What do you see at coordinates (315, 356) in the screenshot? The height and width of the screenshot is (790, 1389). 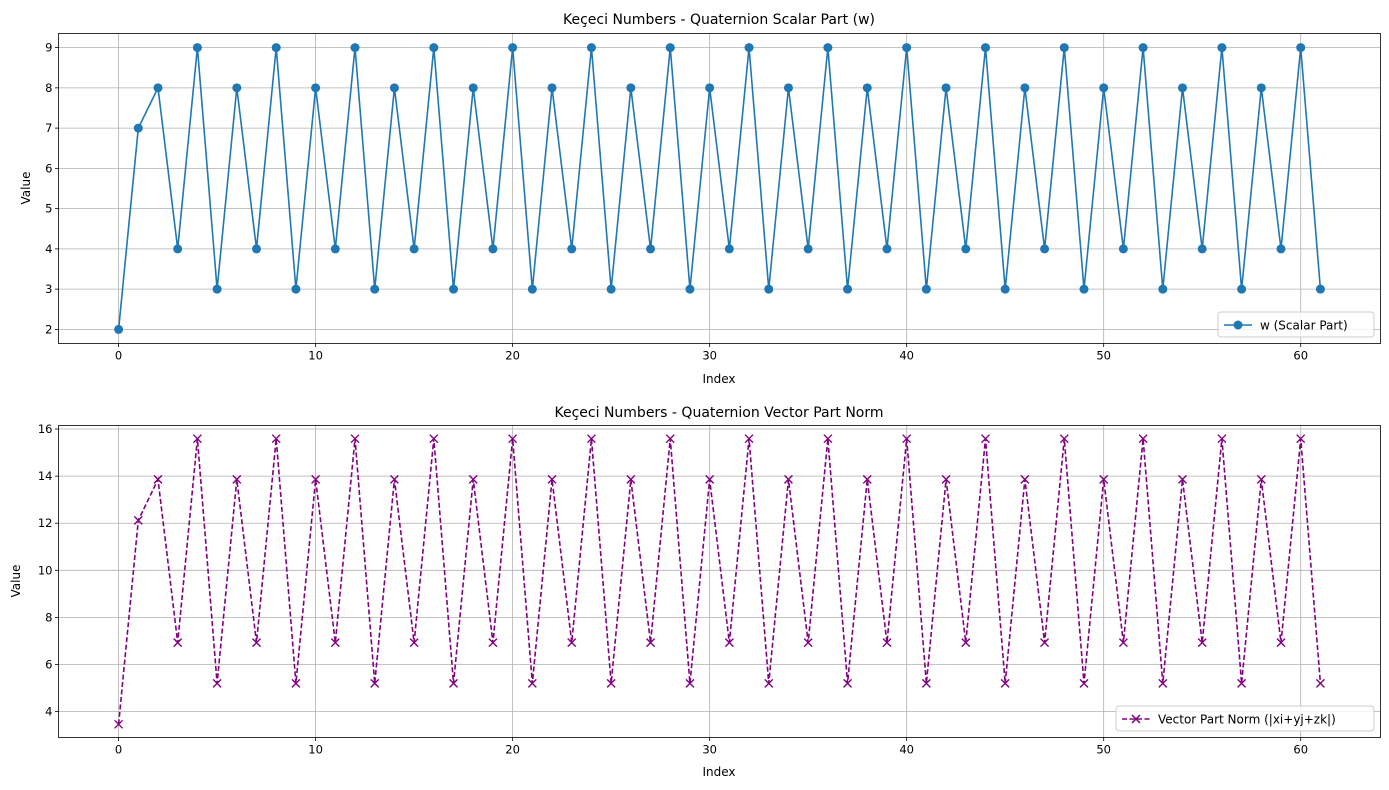 I see `x-tick-label: 10` at bounding box center [315, 356].